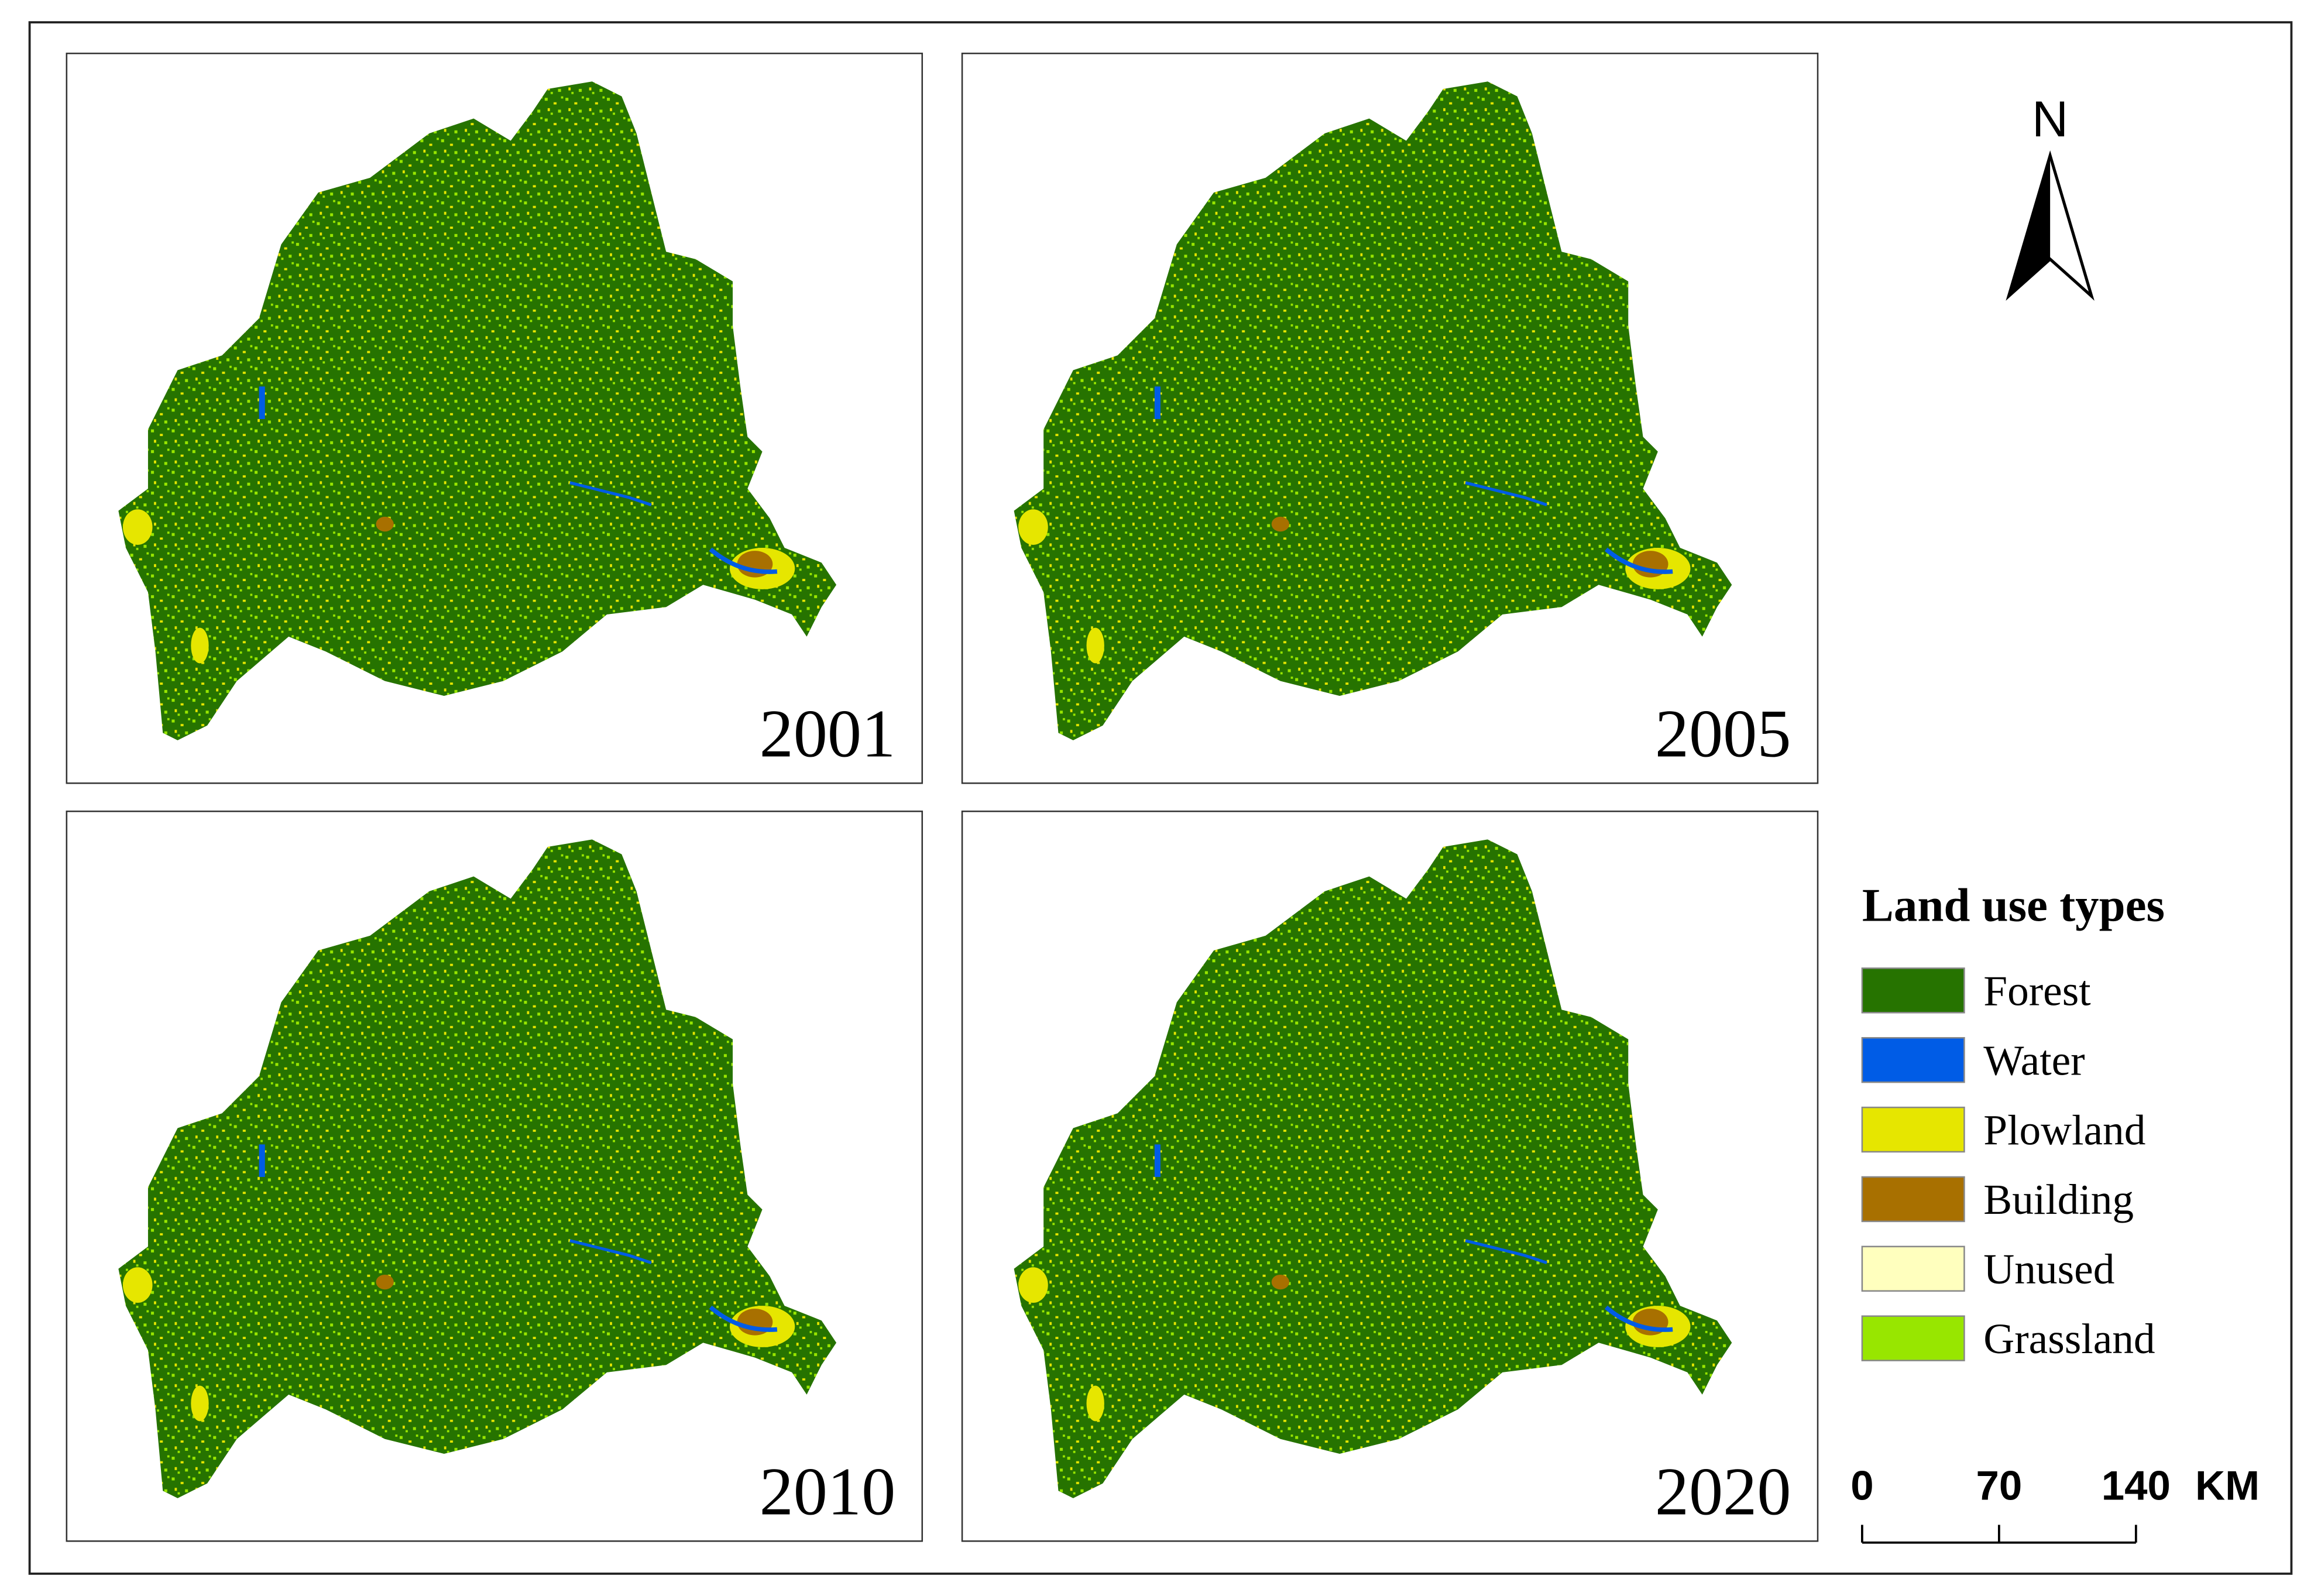 The image size is (2321, 1596). I want to click on scale-label: 0, so click(1862, 1486).